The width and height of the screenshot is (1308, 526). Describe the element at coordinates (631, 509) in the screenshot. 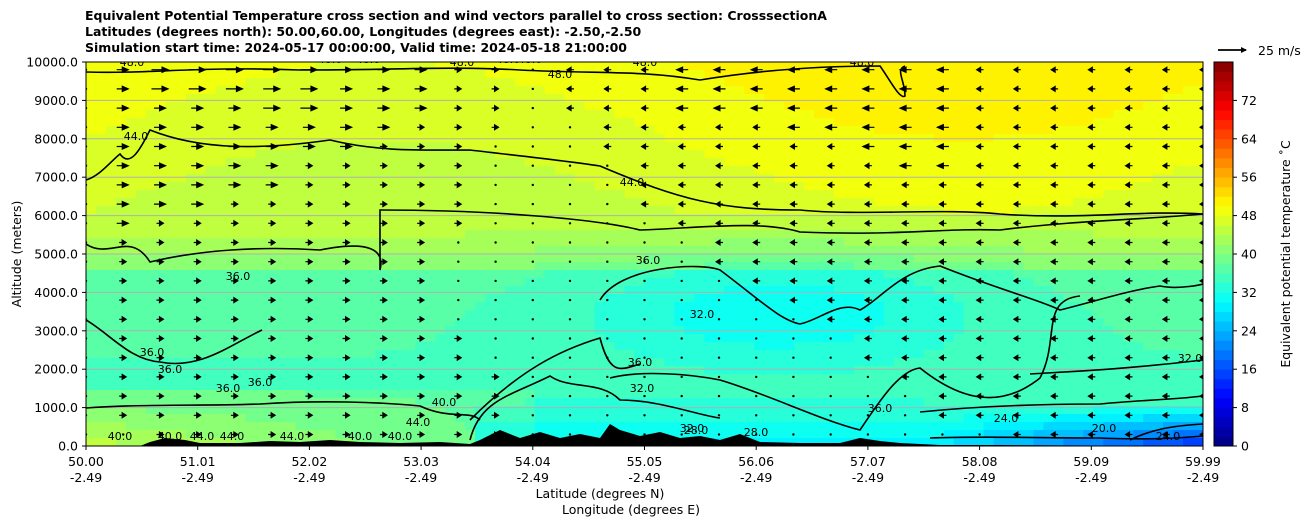

I see `x-axis-label-2: Longitude (degrees E)` at that location.